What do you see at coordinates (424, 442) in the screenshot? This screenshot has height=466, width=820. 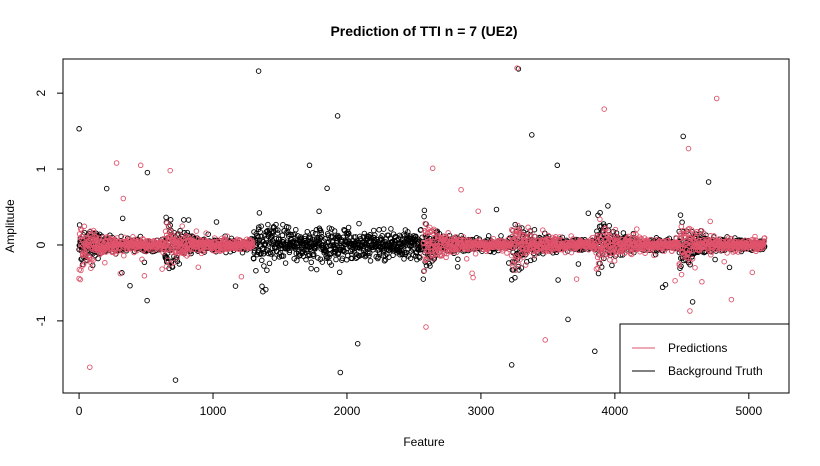 I see `x-axis-label: Feature` at bounding box center [424, 442].